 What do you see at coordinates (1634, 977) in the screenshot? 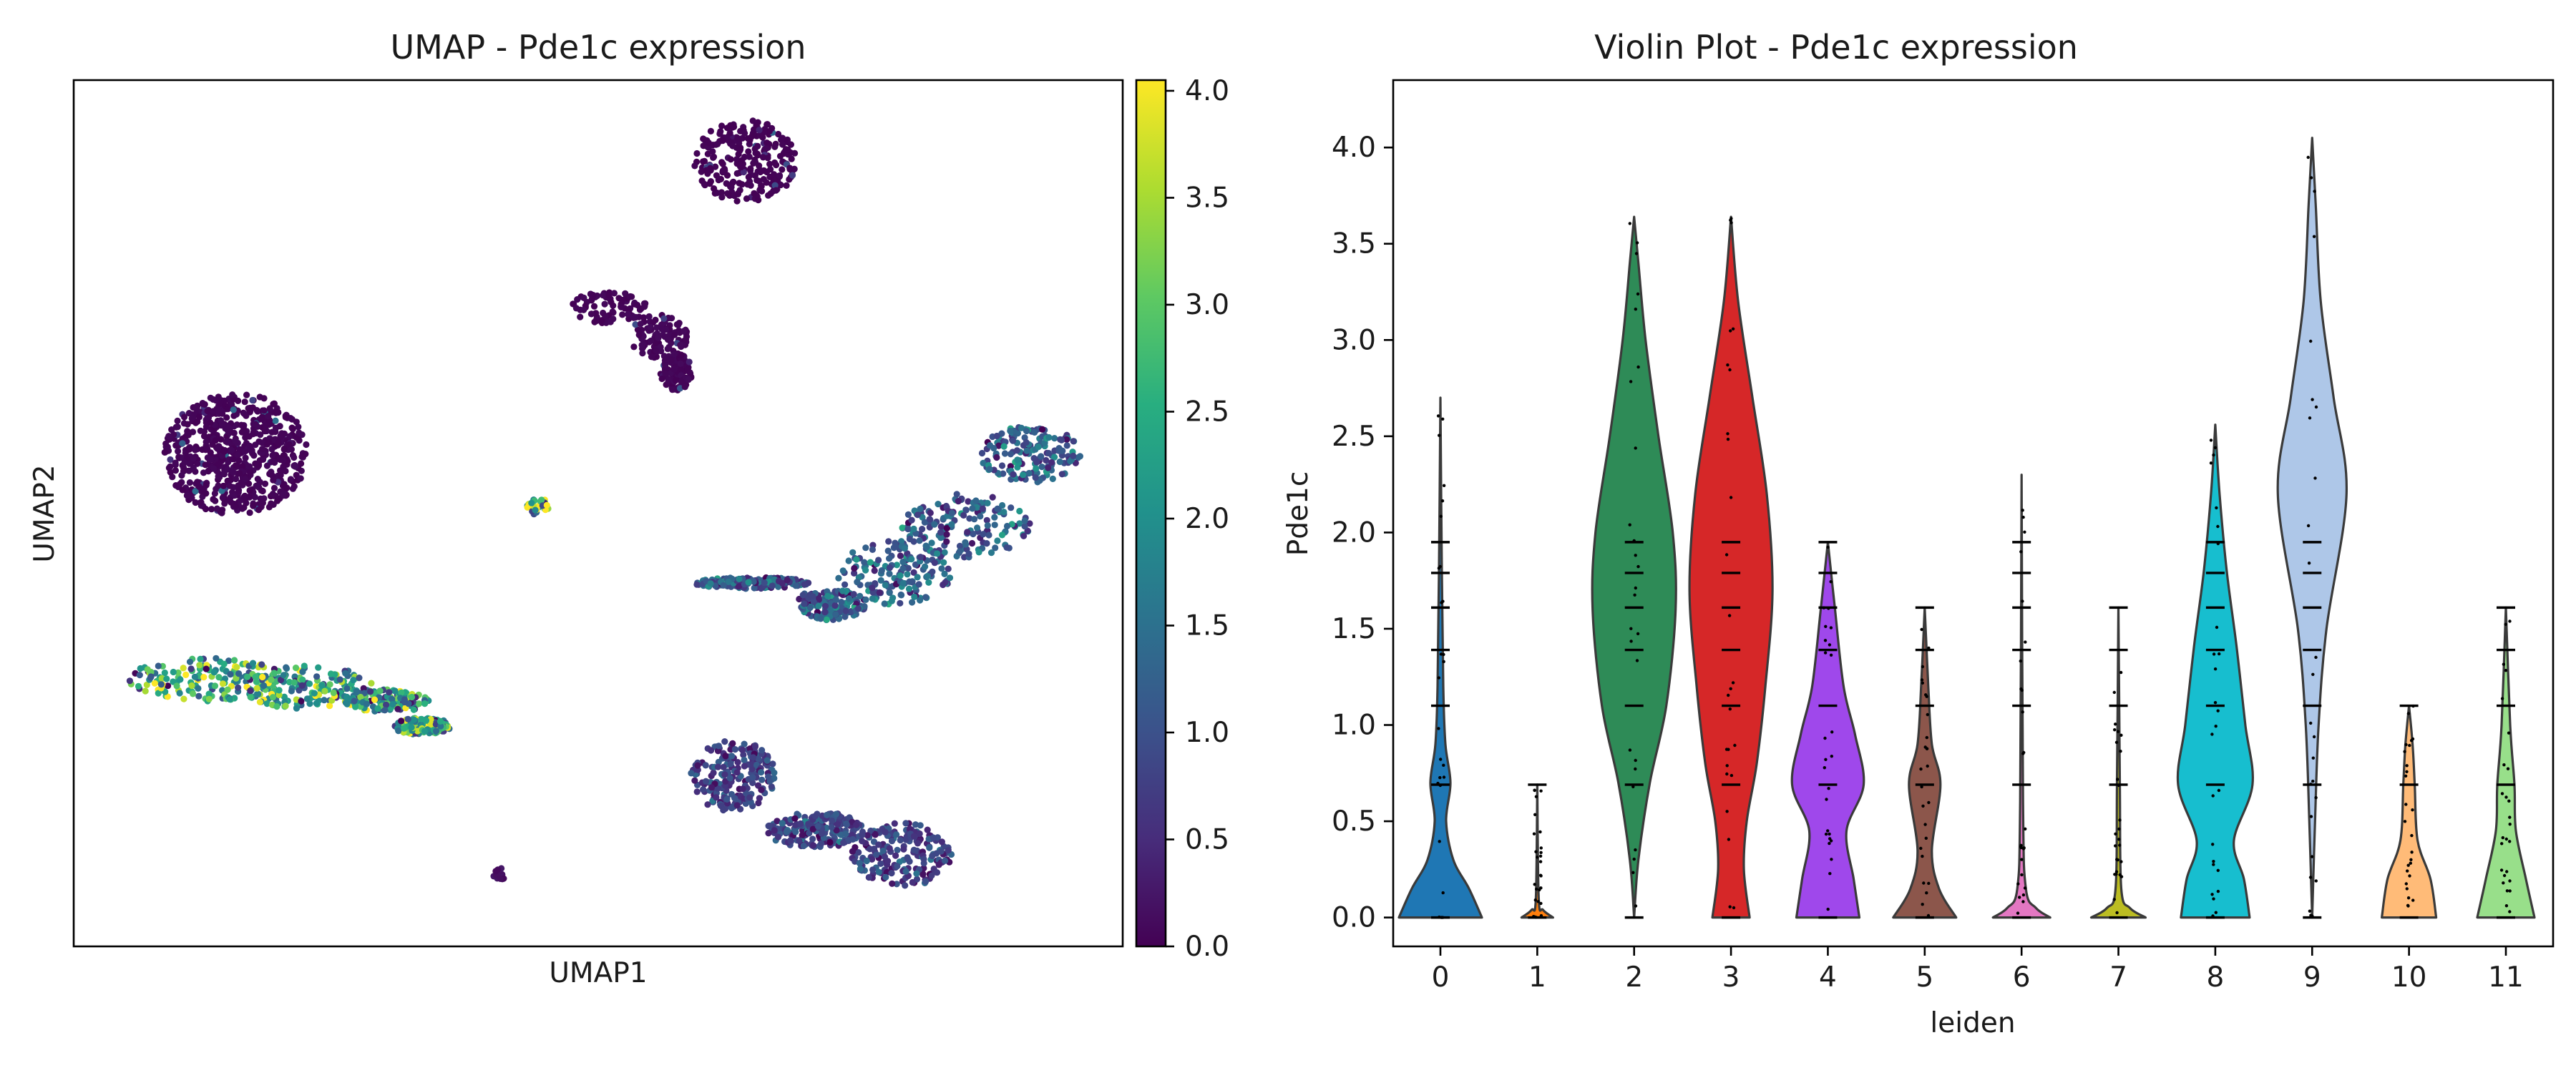
I see `violin-x-tick-label: 2` at bounding box center [1634, 977].